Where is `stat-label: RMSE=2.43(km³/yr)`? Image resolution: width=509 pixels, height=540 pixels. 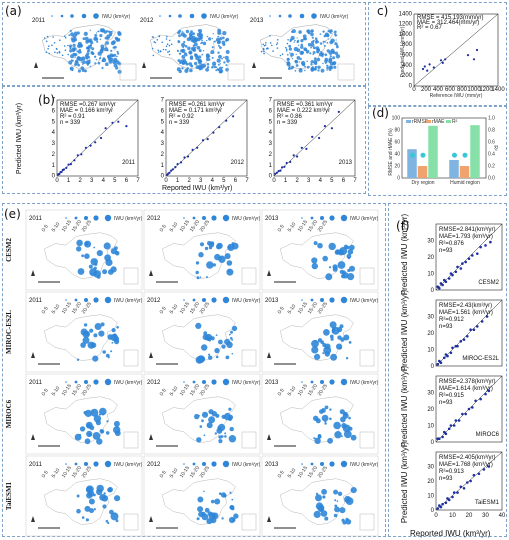 stat-label: RMSE=2.43(km³/yr) is located at coordinates (465, 306).